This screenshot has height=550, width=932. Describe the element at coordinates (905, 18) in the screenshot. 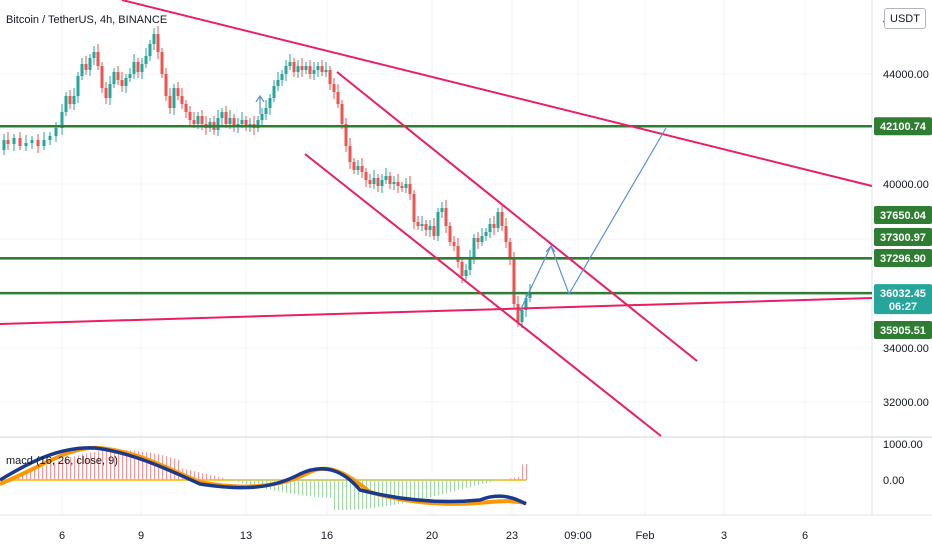

I see `currency-badge: USDT` at that location.